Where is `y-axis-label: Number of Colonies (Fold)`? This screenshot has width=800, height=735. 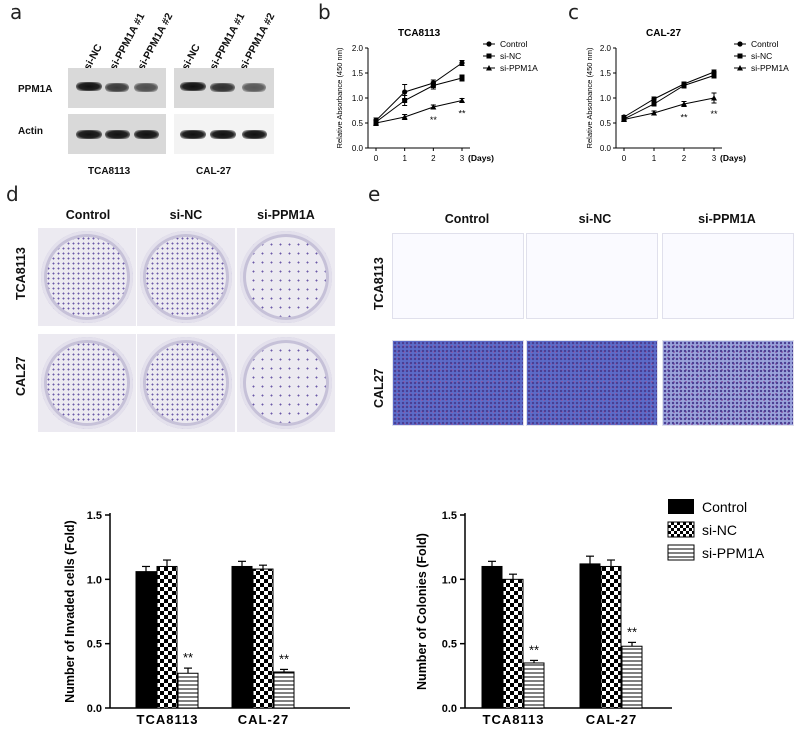 y-axis-label: Number of Colonies (Fold) is located at coordinates (422, 611).